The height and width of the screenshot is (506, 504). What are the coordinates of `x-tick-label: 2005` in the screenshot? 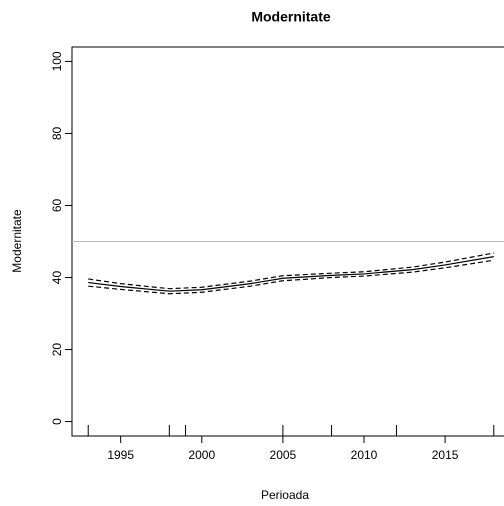 It's located at (283, 455).